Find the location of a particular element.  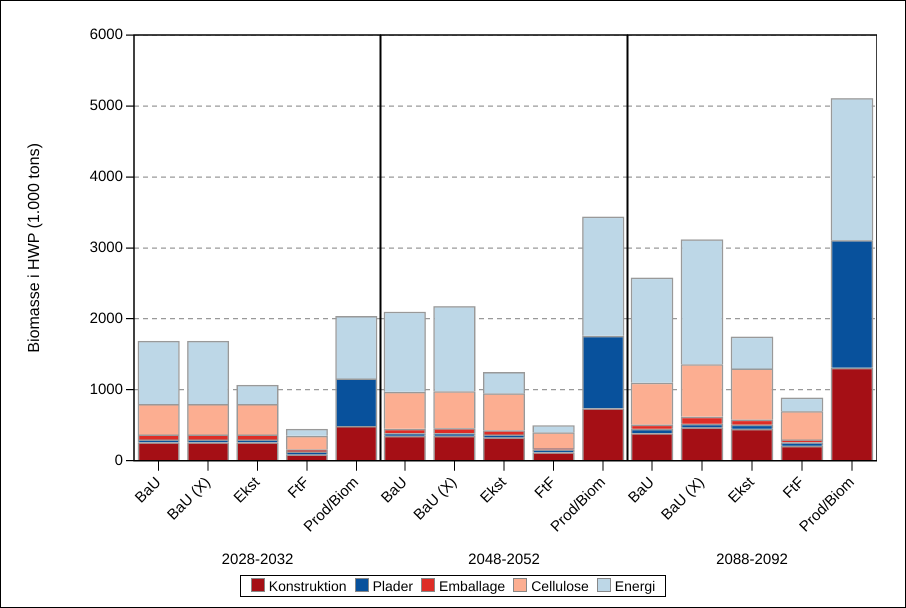

y-tick-label: 6000 is located at coordinates (106, 35).